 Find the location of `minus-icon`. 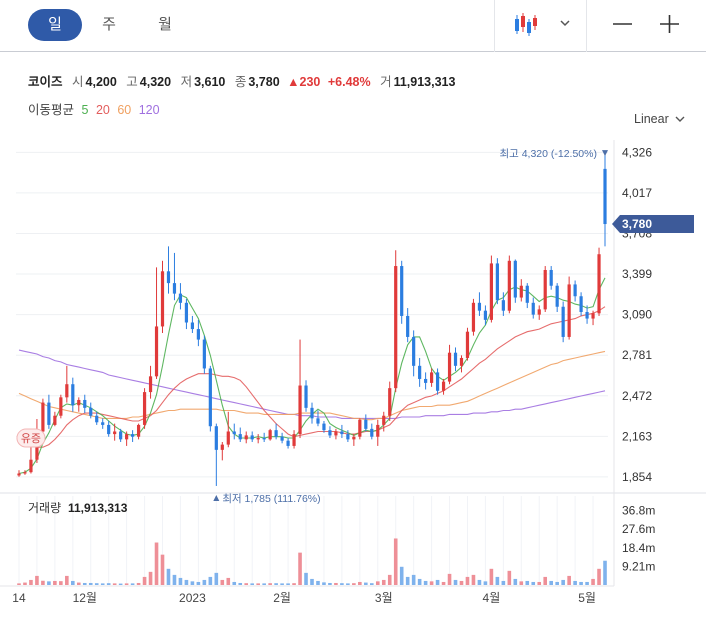

minus-icon is located at coordinates (622, 24).